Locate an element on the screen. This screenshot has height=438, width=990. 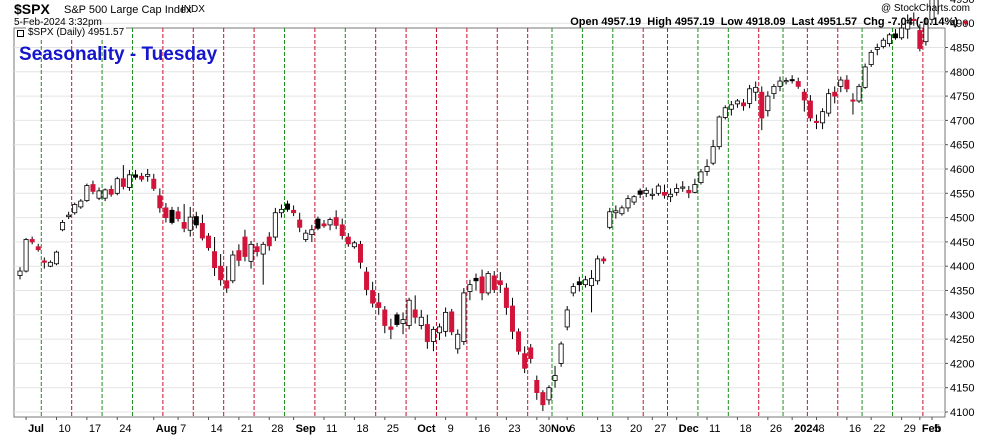
candle-black is located at coordinates (640, 192).